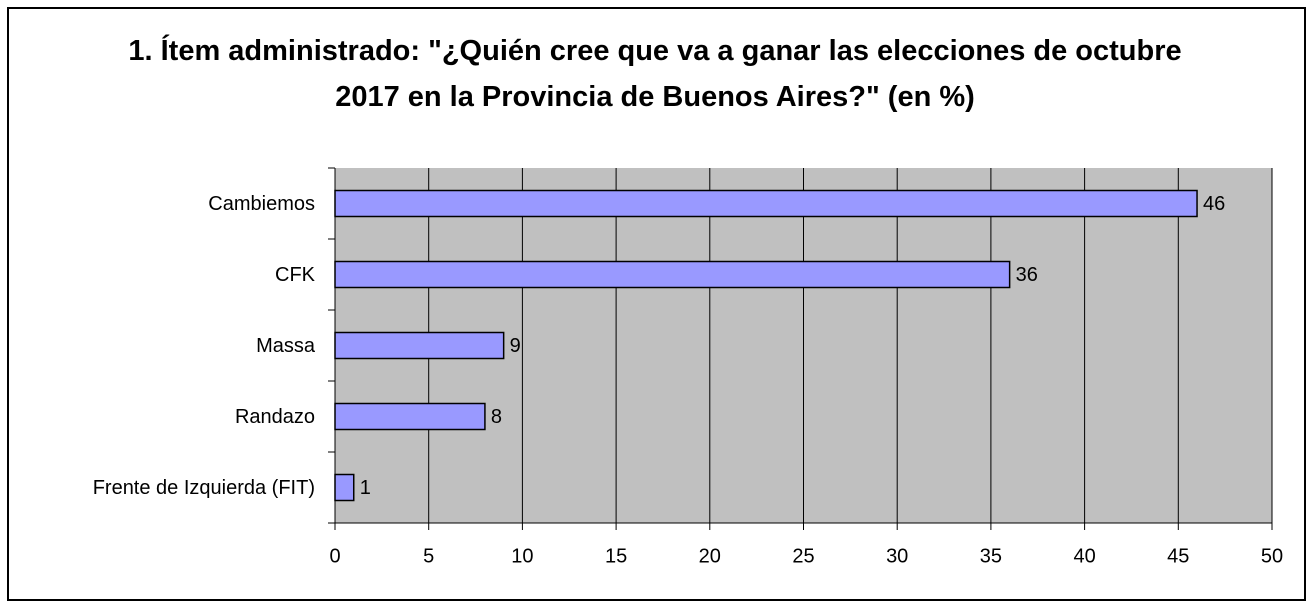  Describe the element at coordinates (1214, 204) in the screenshot. I see `value-label: 46` at that location.